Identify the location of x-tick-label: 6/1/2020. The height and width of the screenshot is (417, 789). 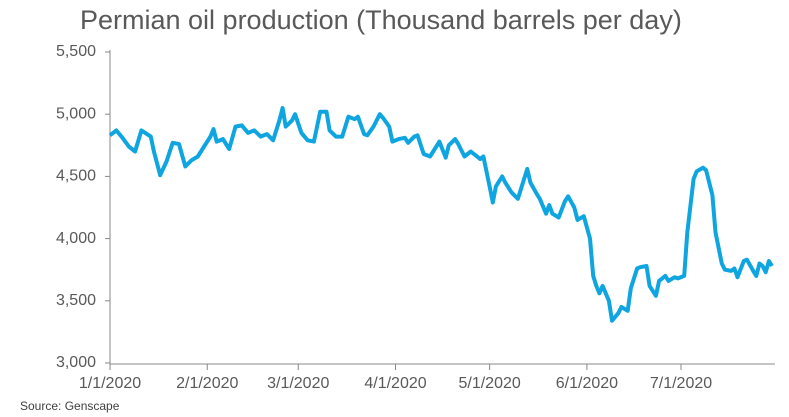
(587, 383).